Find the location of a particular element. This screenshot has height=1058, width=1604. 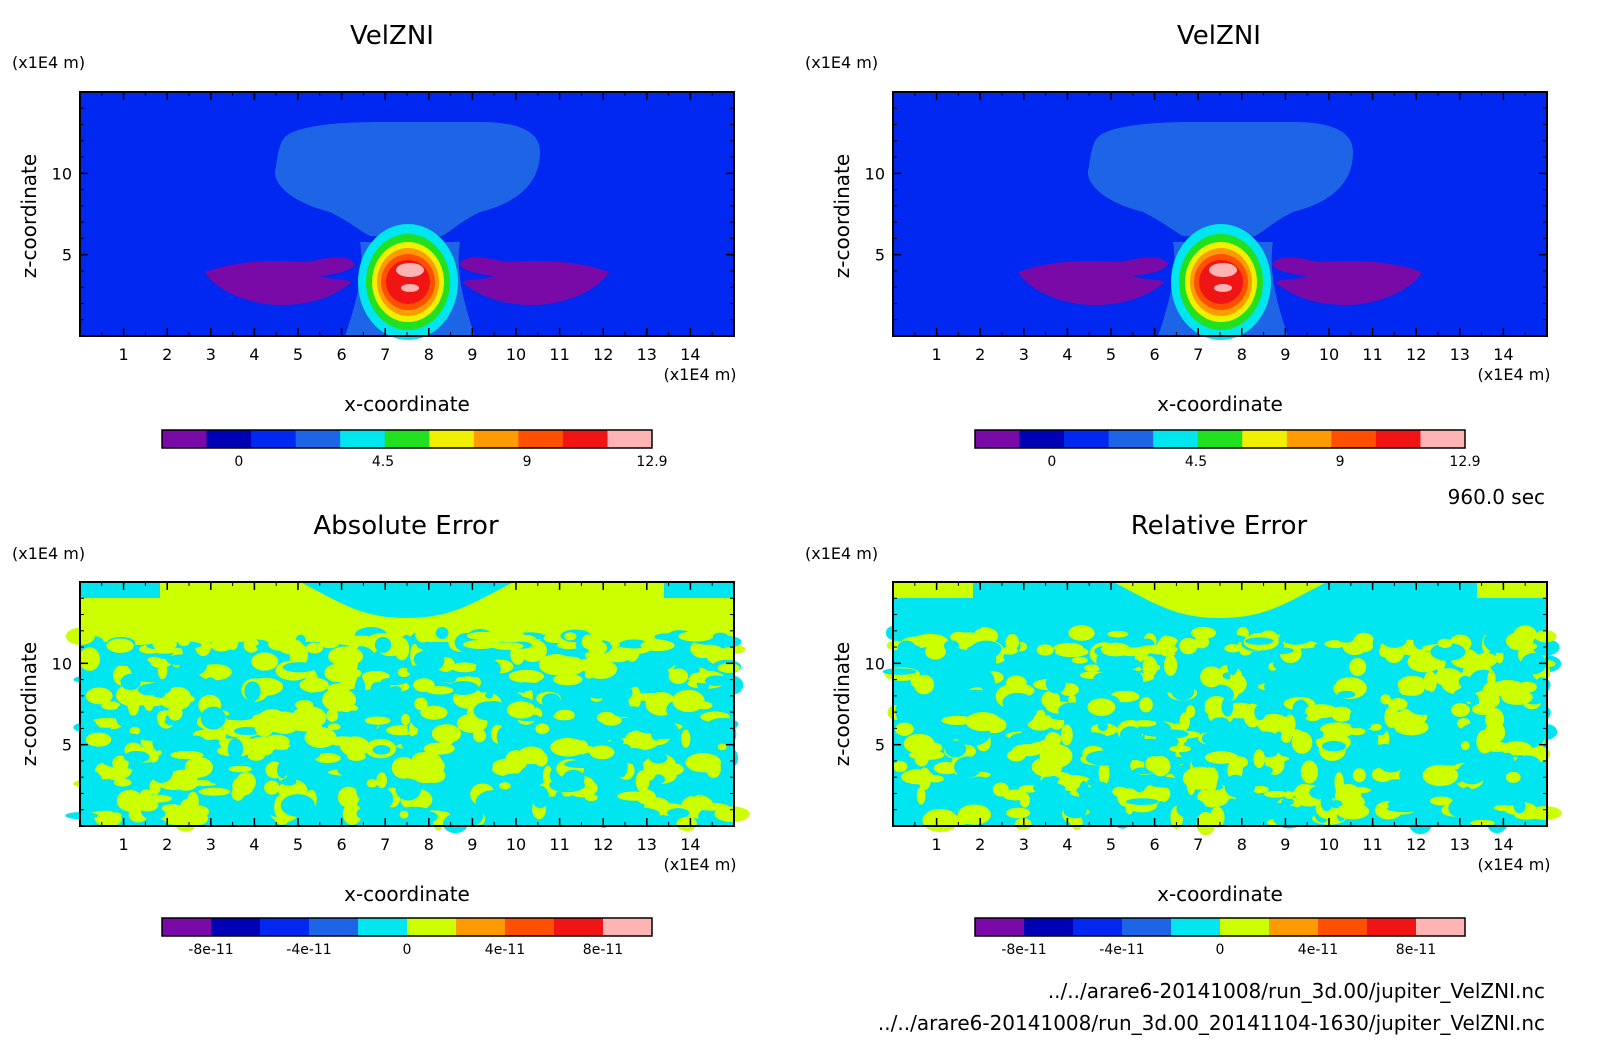

colorbar-frame is located at coordinates (1220, 439).